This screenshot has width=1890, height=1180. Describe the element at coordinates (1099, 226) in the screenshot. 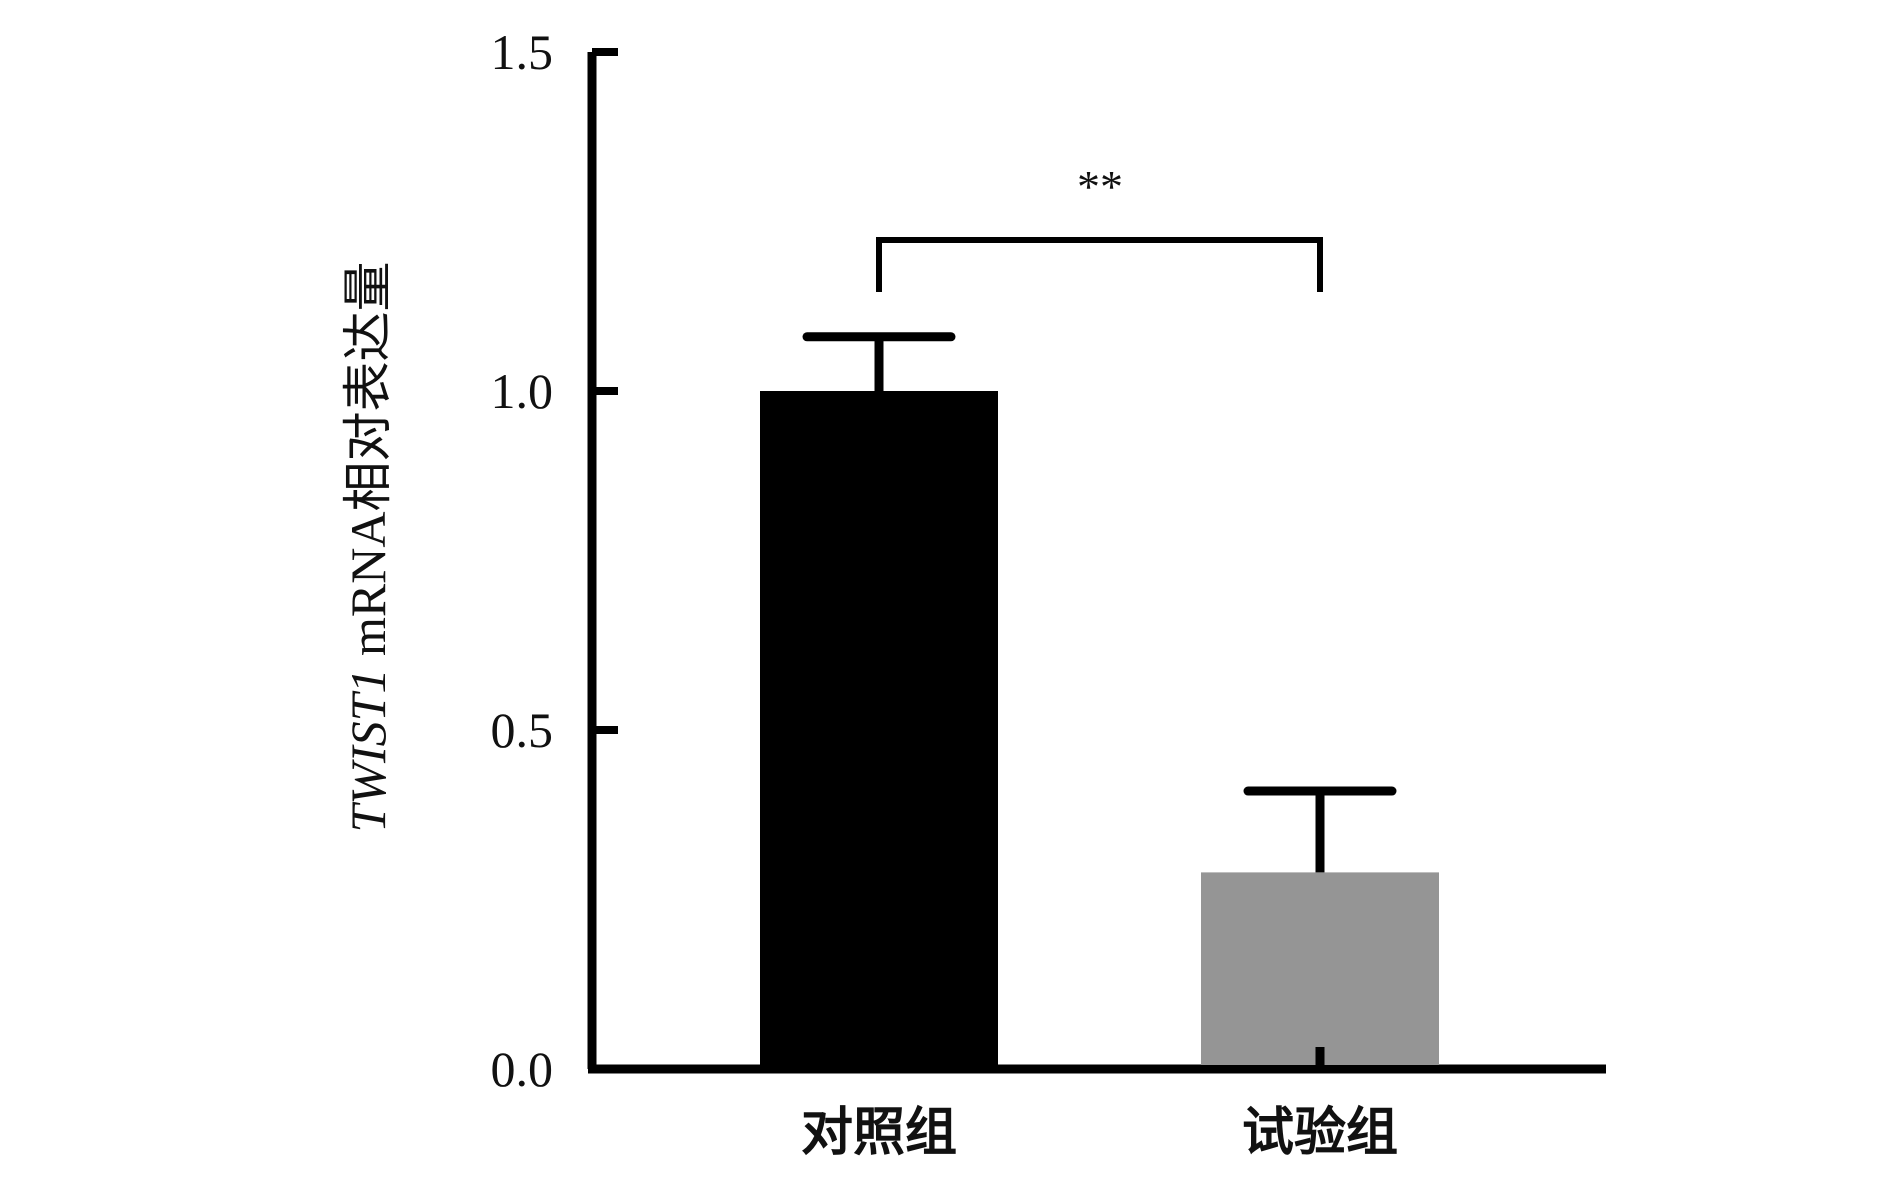

I see `significance-bracket: **` at that location.